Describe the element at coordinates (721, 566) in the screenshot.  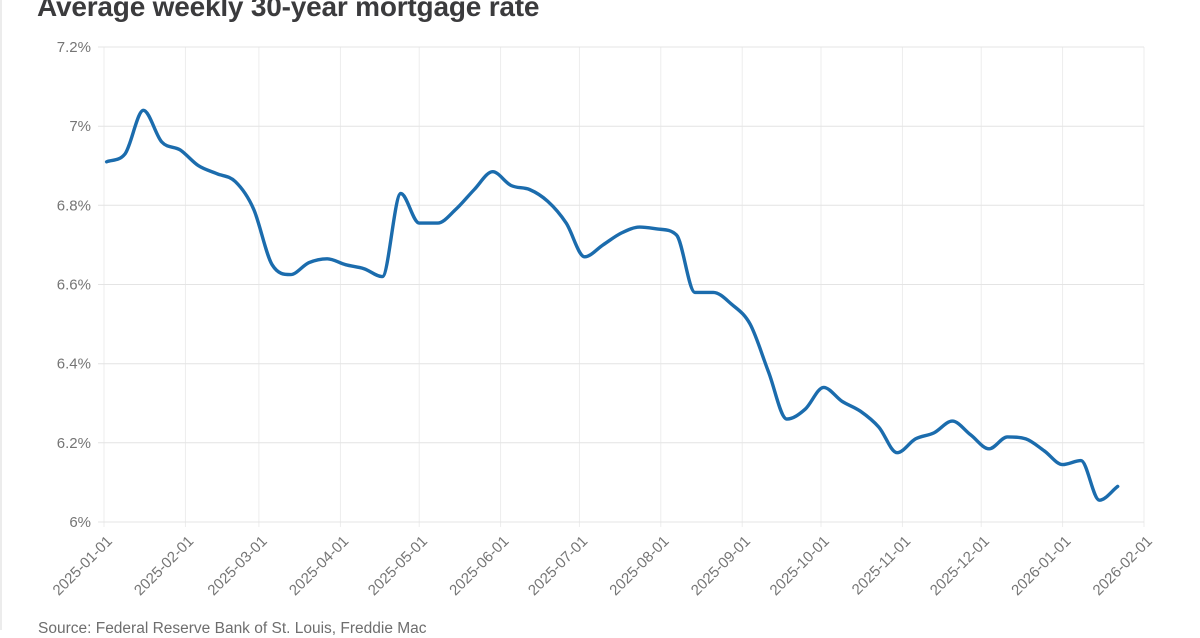
I see `x-tick-label: 2025-09-01` at that location.